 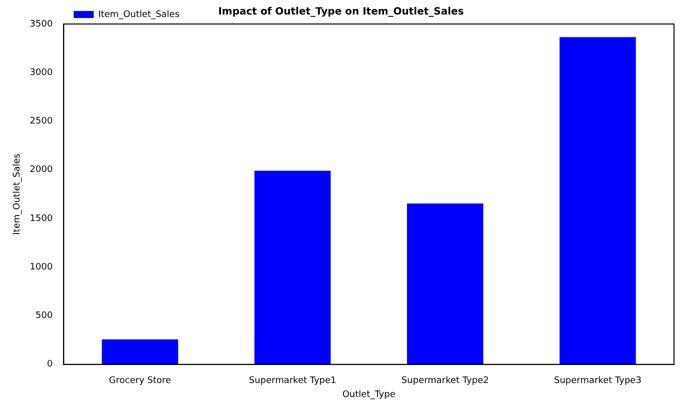 What do you see at coordinates (17, 194) in the screenshot?
I see `y-axis-title: Item_Outlet_Sales` at bounding box center [17, 194].